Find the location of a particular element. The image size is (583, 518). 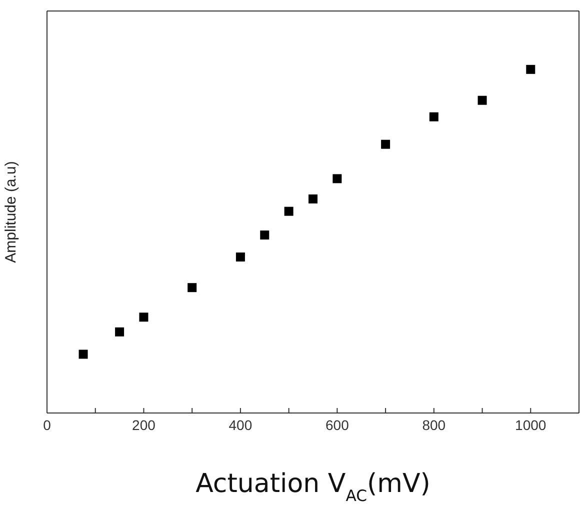

x-axis-title: Actuation V$_{AC}$(mV) is located at coordinates (313, 487).